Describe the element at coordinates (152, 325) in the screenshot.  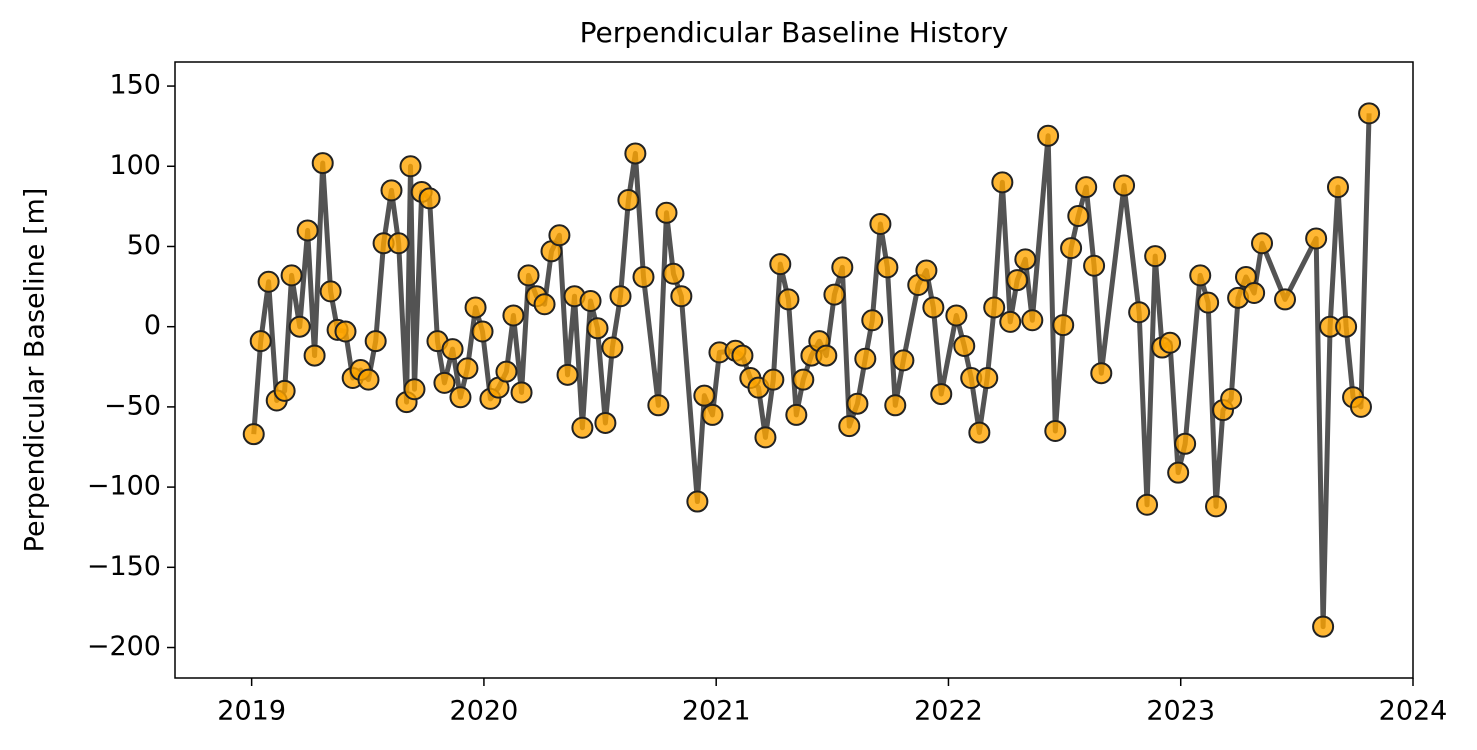
I see `y-tick-label: 0` at that location.